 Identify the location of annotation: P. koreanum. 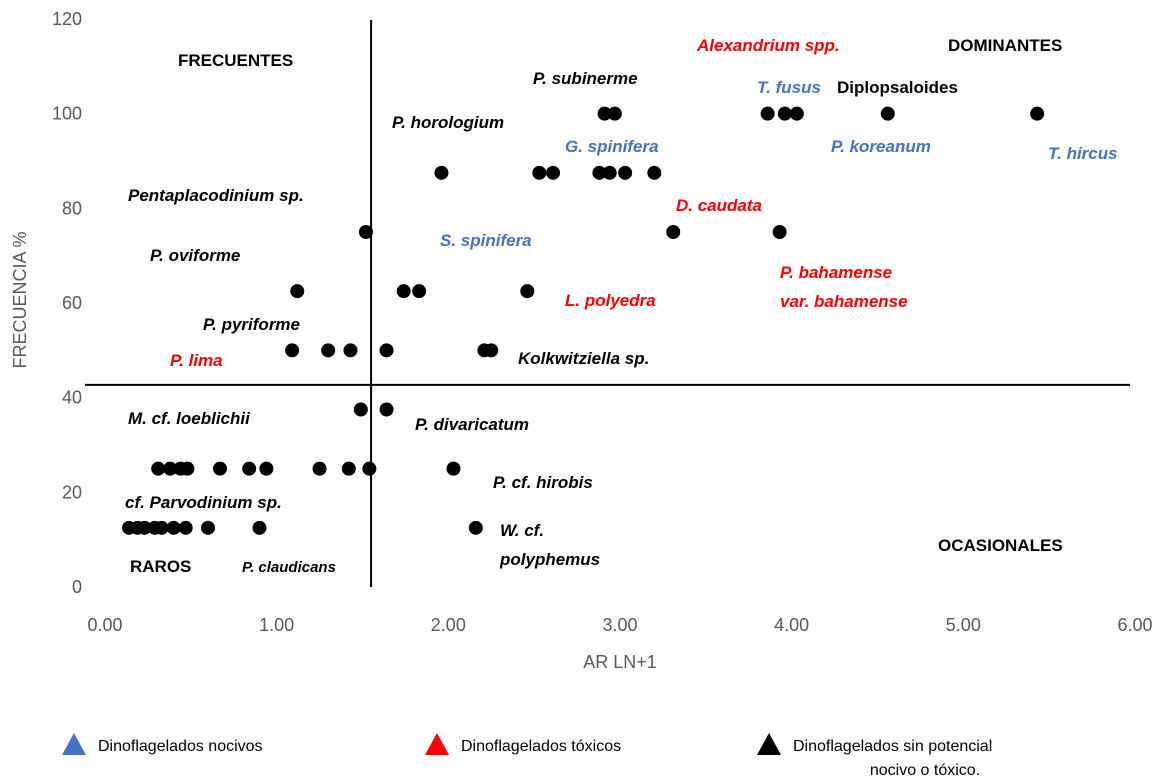
(881, 146).